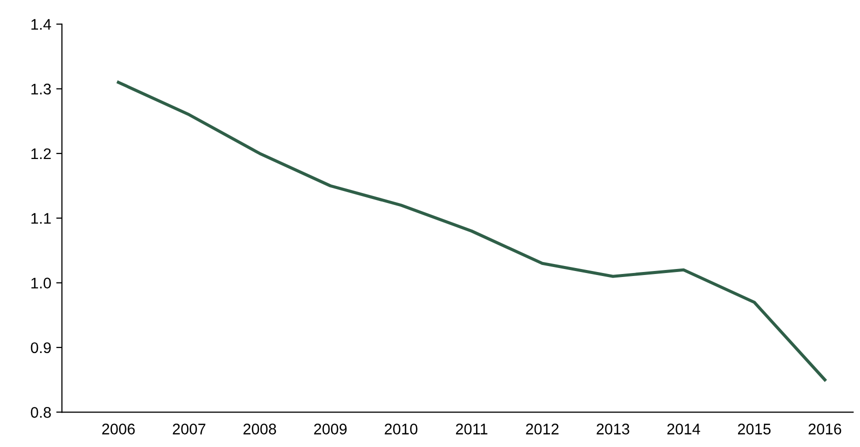 Image resolution: width=860 pixels, height=447 pixels. Describe the element at coordinates (825, 429) in the screenshot. I see `x-tick-label: 2016` at that location.